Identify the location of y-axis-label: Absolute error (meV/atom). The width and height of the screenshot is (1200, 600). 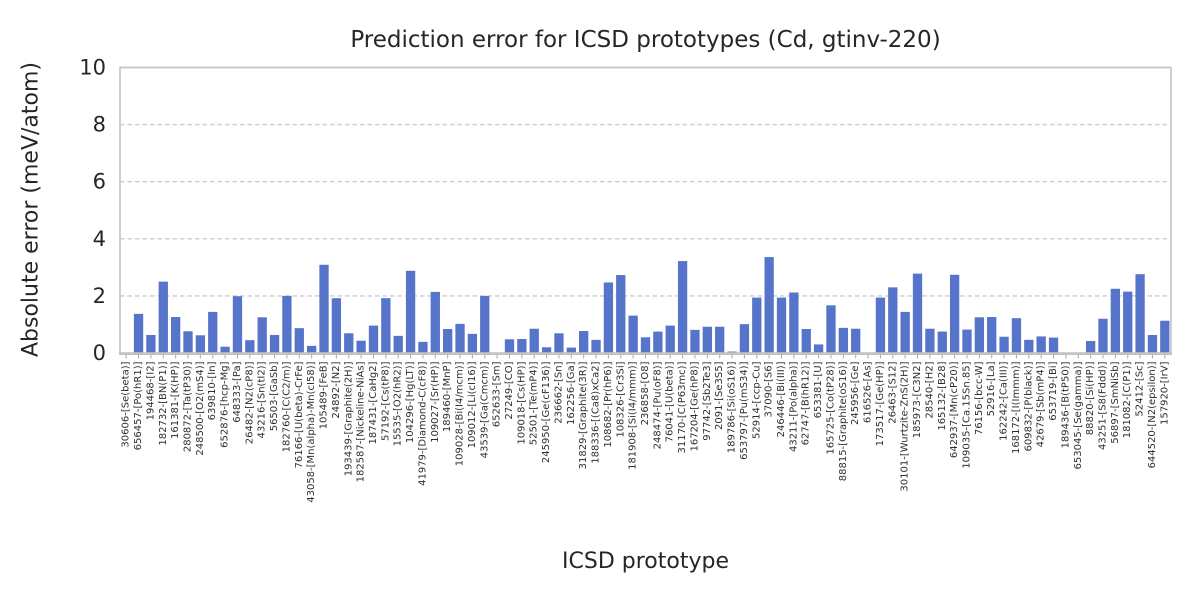
(31, 209).